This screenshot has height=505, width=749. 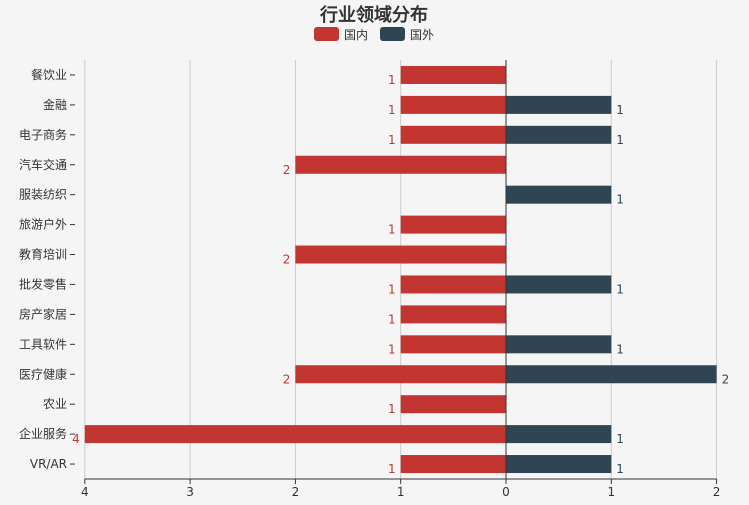 I want to click on legend: 国内 国外, so click(x=374, y=34).